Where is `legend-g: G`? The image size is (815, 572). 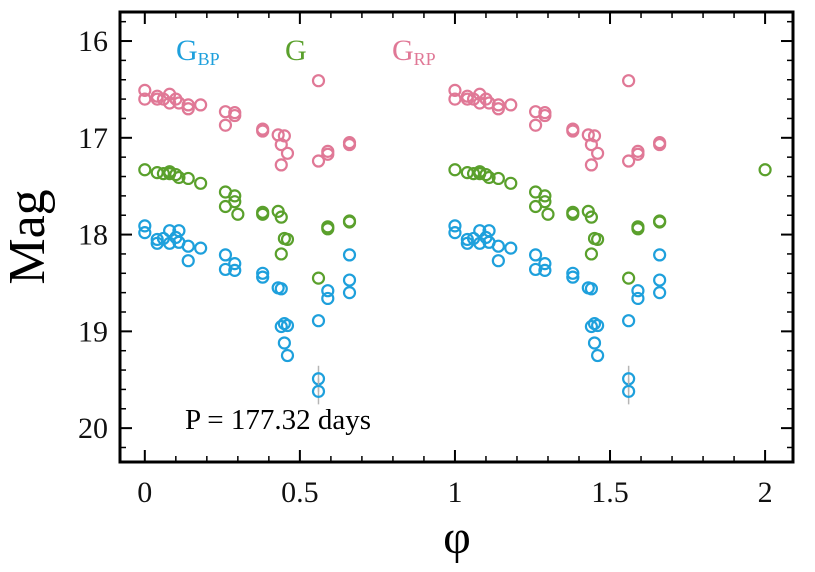 legend-g: G is located at coordinates (296, 50).